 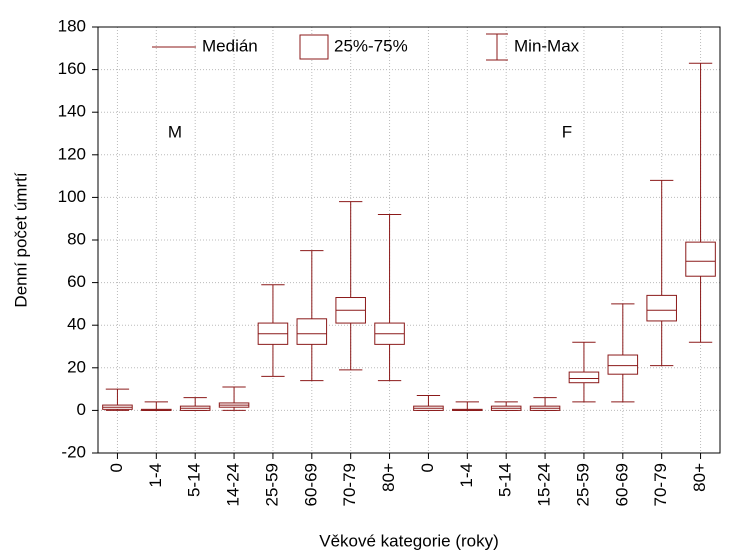 I want to click on y-axis-title: Denní počet úmrtí, so click(x=20, y=239).